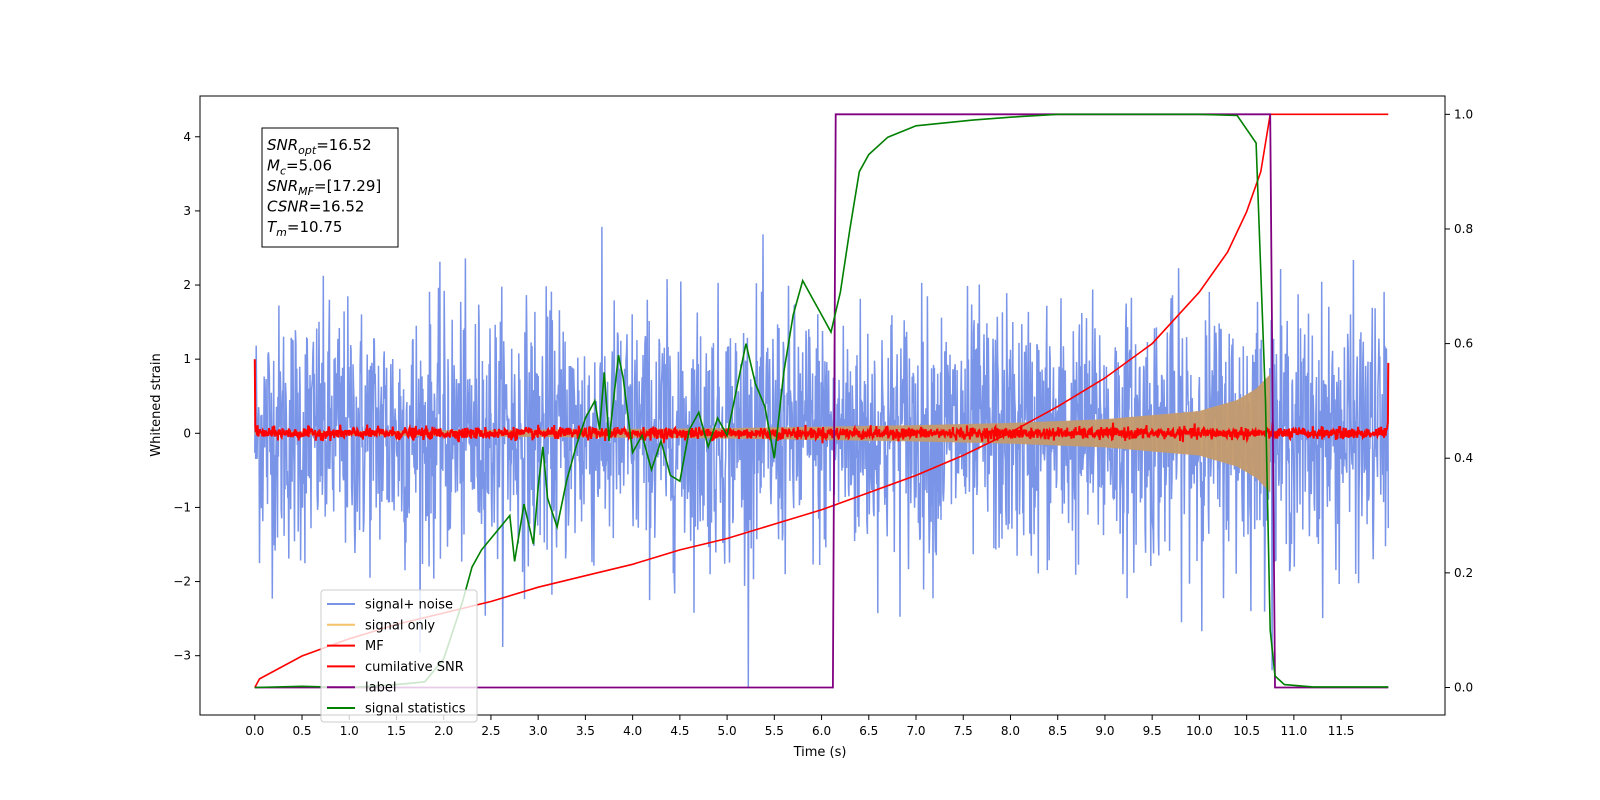 The width and height of the screenshot is (1600, 800). I want to click on legend-label: MF, so click(374, 646).